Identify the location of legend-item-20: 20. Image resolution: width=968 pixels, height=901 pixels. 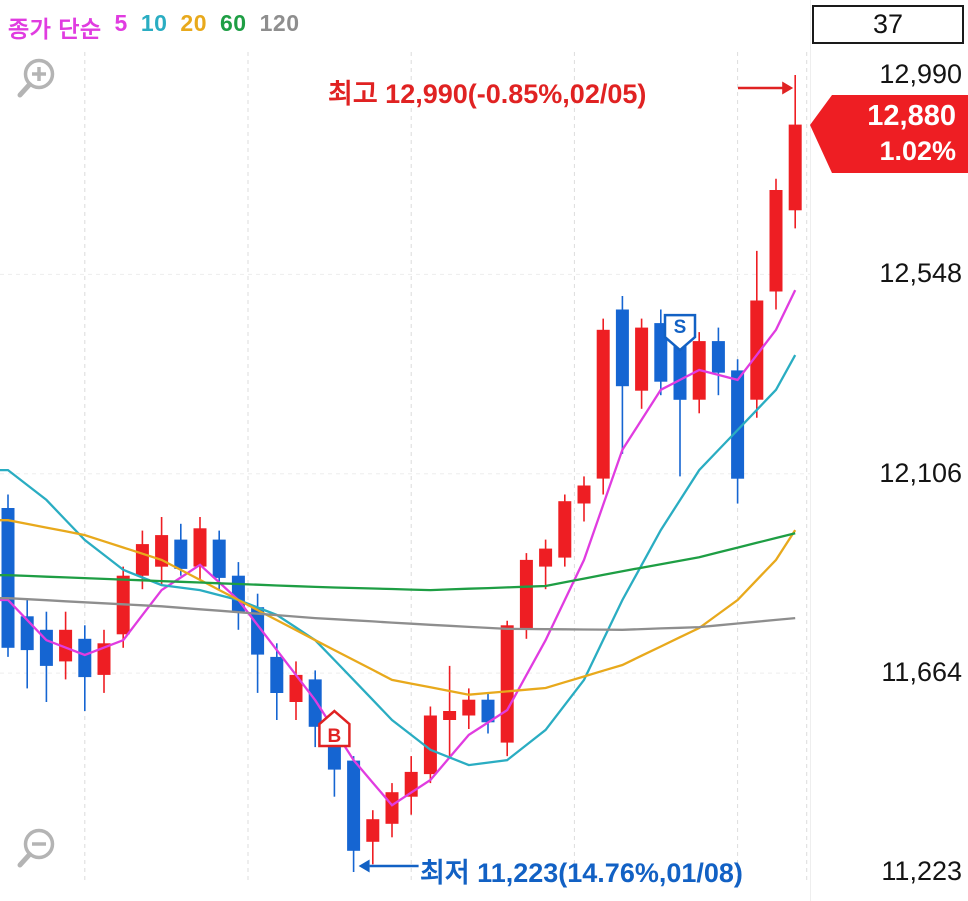
(194, 23).